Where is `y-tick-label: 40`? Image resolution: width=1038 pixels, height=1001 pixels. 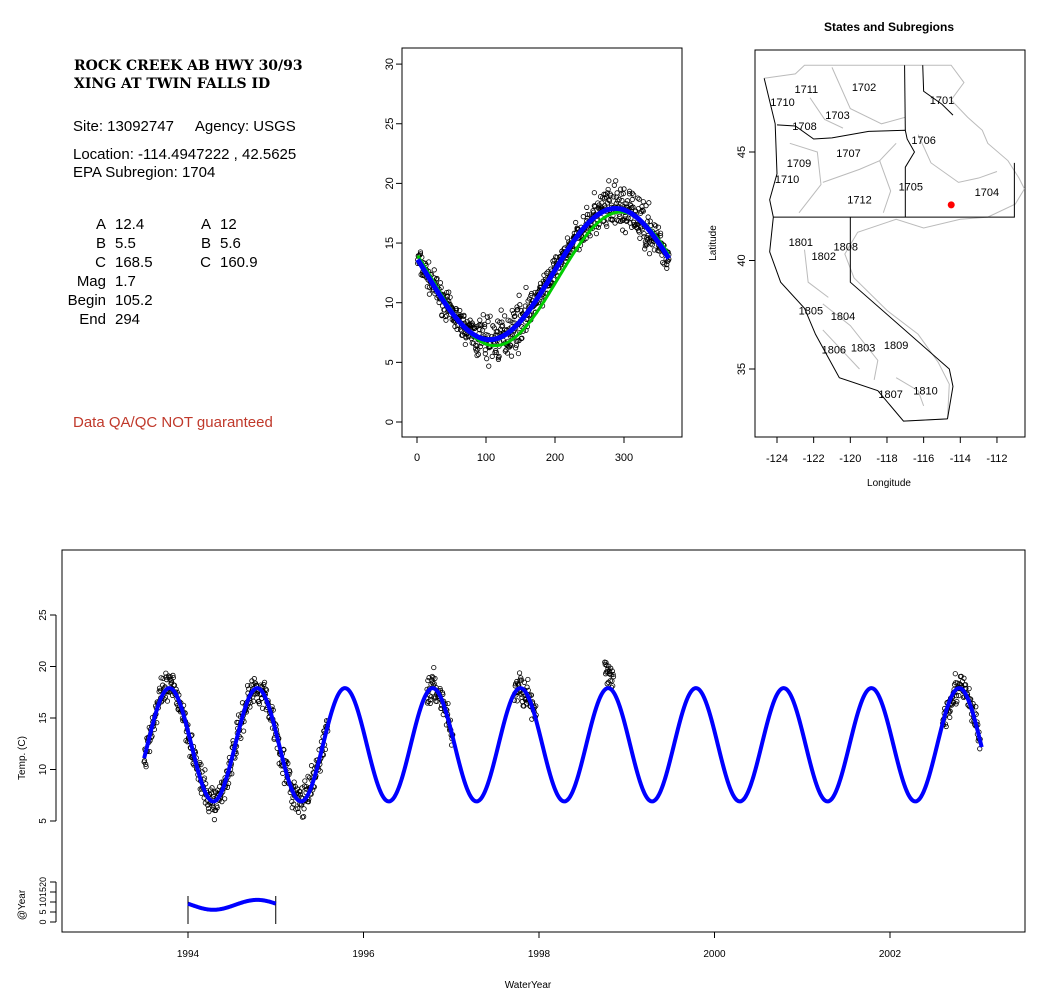
y-tick-label: 40 is located at coordinates (742, 260).